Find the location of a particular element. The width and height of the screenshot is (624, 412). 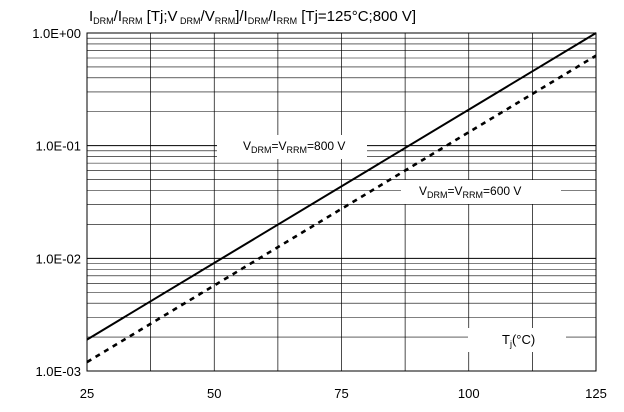

series-label-600v-part: RRM is located at coordinates (473, 195).